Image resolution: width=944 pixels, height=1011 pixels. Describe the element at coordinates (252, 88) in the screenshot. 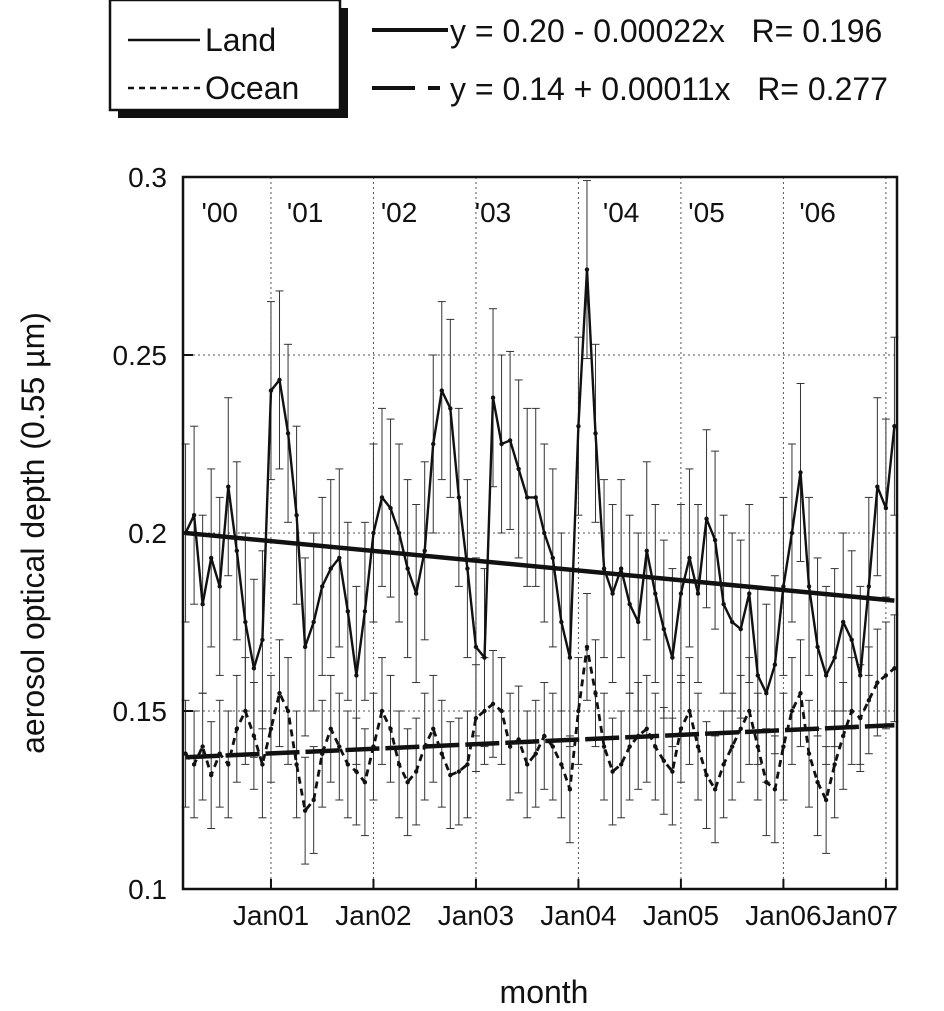

I see `legend-ocean-label: Ocean` at that location.